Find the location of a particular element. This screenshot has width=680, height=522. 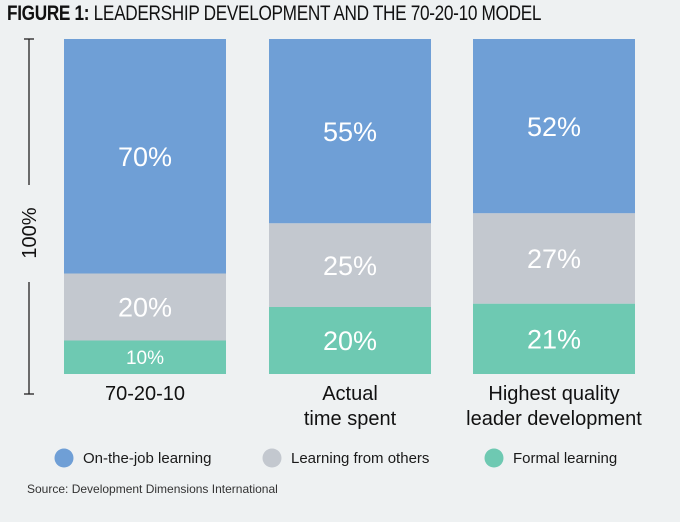

data-label-from-others-1: 20% is located at coordinates (145, 308).